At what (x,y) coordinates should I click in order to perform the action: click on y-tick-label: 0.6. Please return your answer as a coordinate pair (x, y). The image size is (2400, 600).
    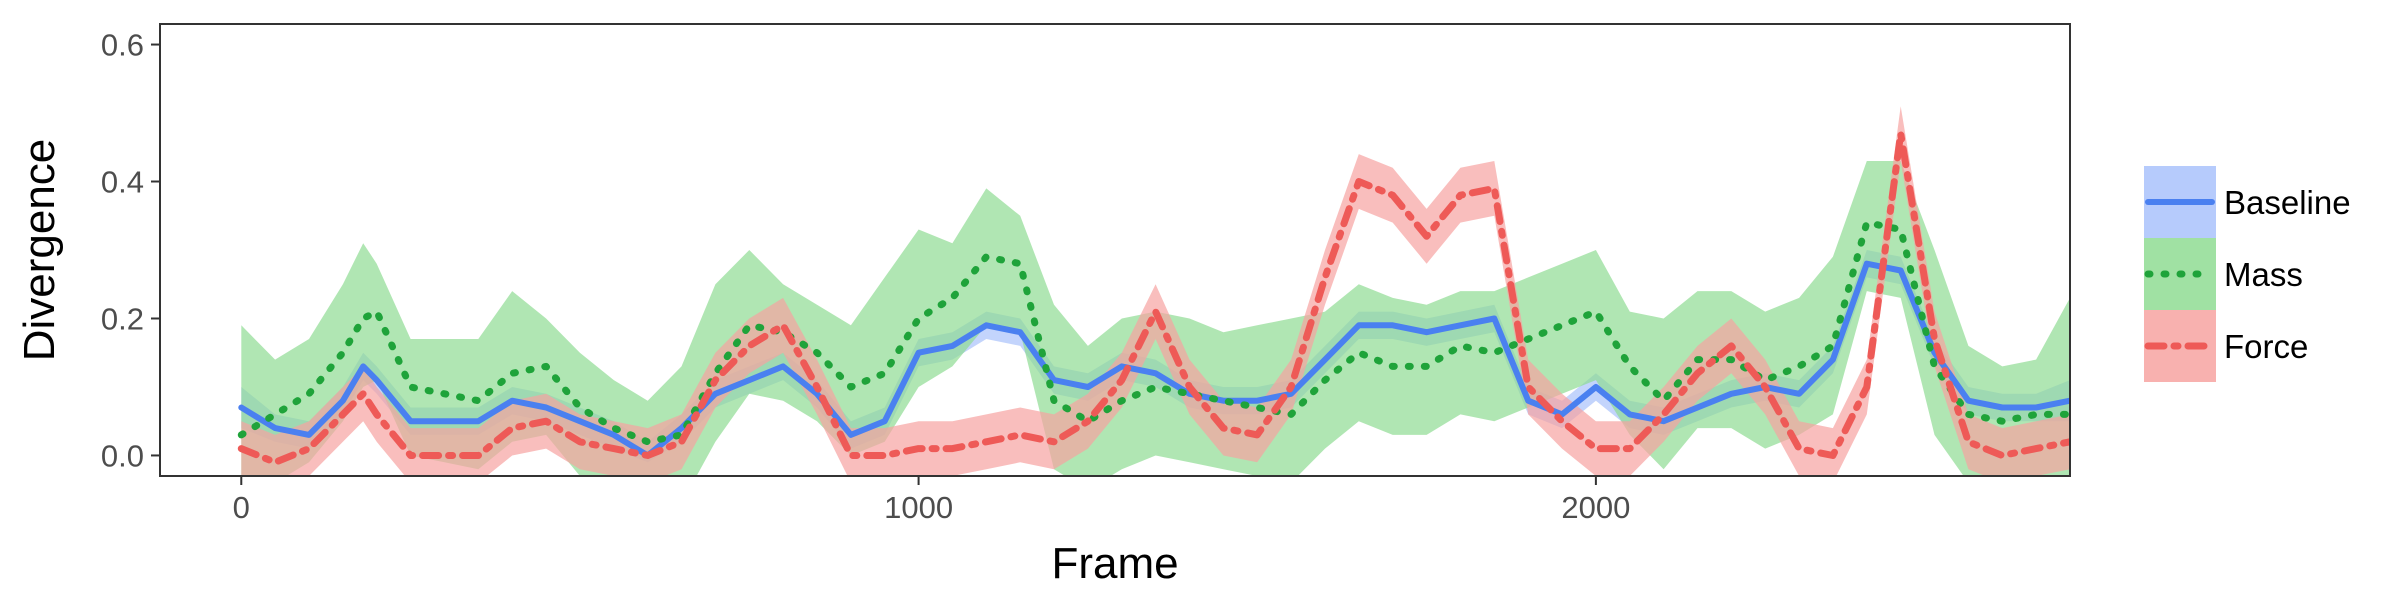
    Looking at the image, I should click on (122, 45).